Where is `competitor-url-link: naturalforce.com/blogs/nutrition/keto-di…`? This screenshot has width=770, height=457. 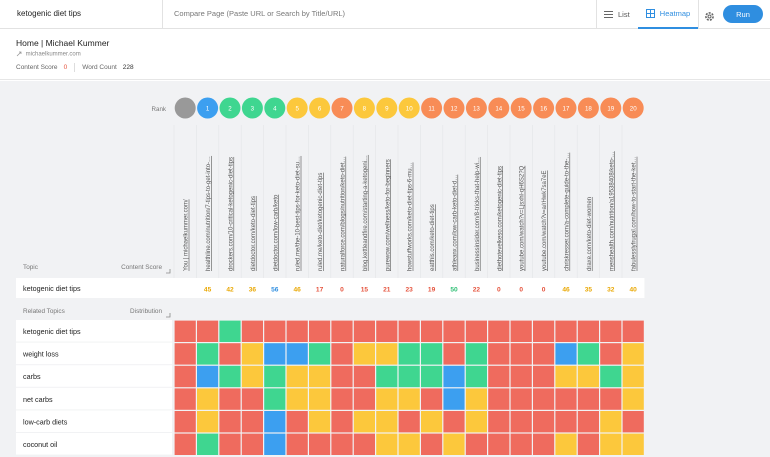
competitor-url-link: naturalforce.com/blogs/nutrition/keto-di… is located at coordinates (344, 214).